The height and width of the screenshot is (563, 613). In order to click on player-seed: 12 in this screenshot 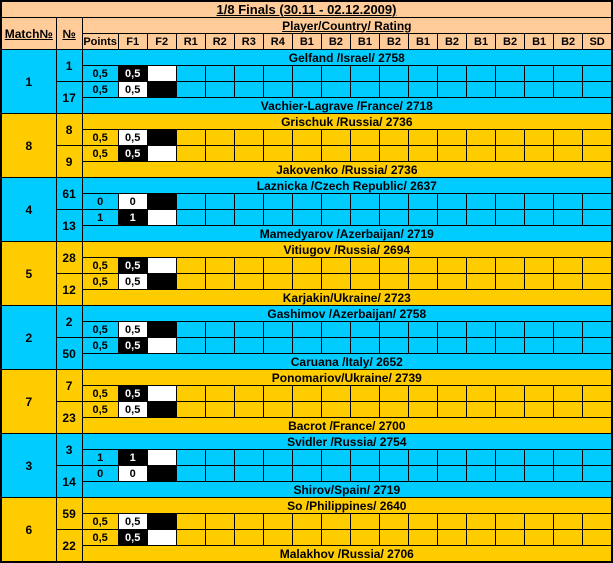, I will do `click(69, 289)`.